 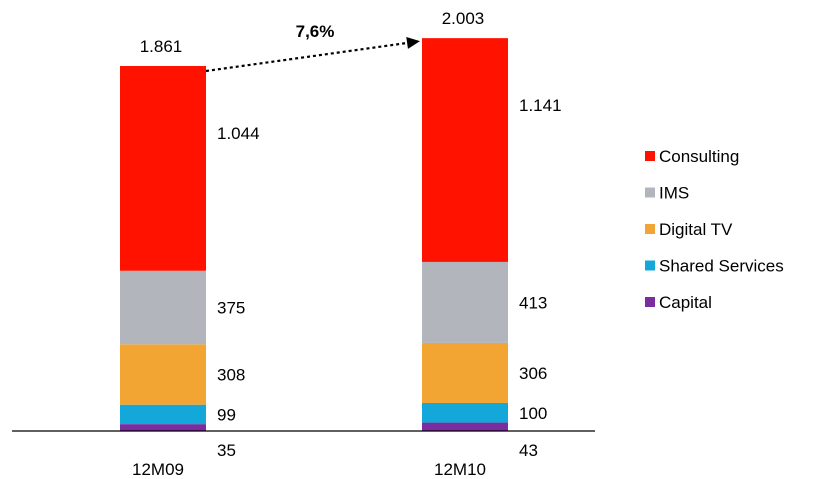 I want to click on legend-label-ims: IMS, so click(x=674, y=193).